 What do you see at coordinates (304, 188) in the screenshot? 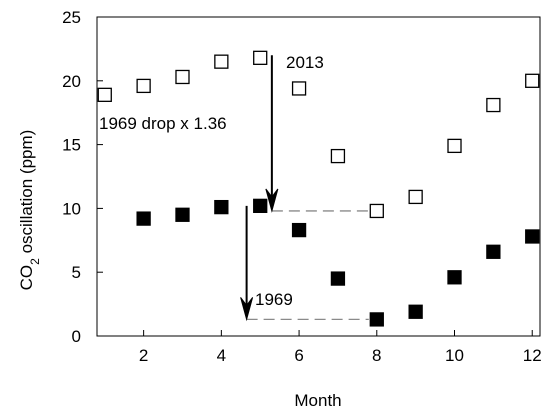
I see `annotation-layer` at bounding box center [304, 188].